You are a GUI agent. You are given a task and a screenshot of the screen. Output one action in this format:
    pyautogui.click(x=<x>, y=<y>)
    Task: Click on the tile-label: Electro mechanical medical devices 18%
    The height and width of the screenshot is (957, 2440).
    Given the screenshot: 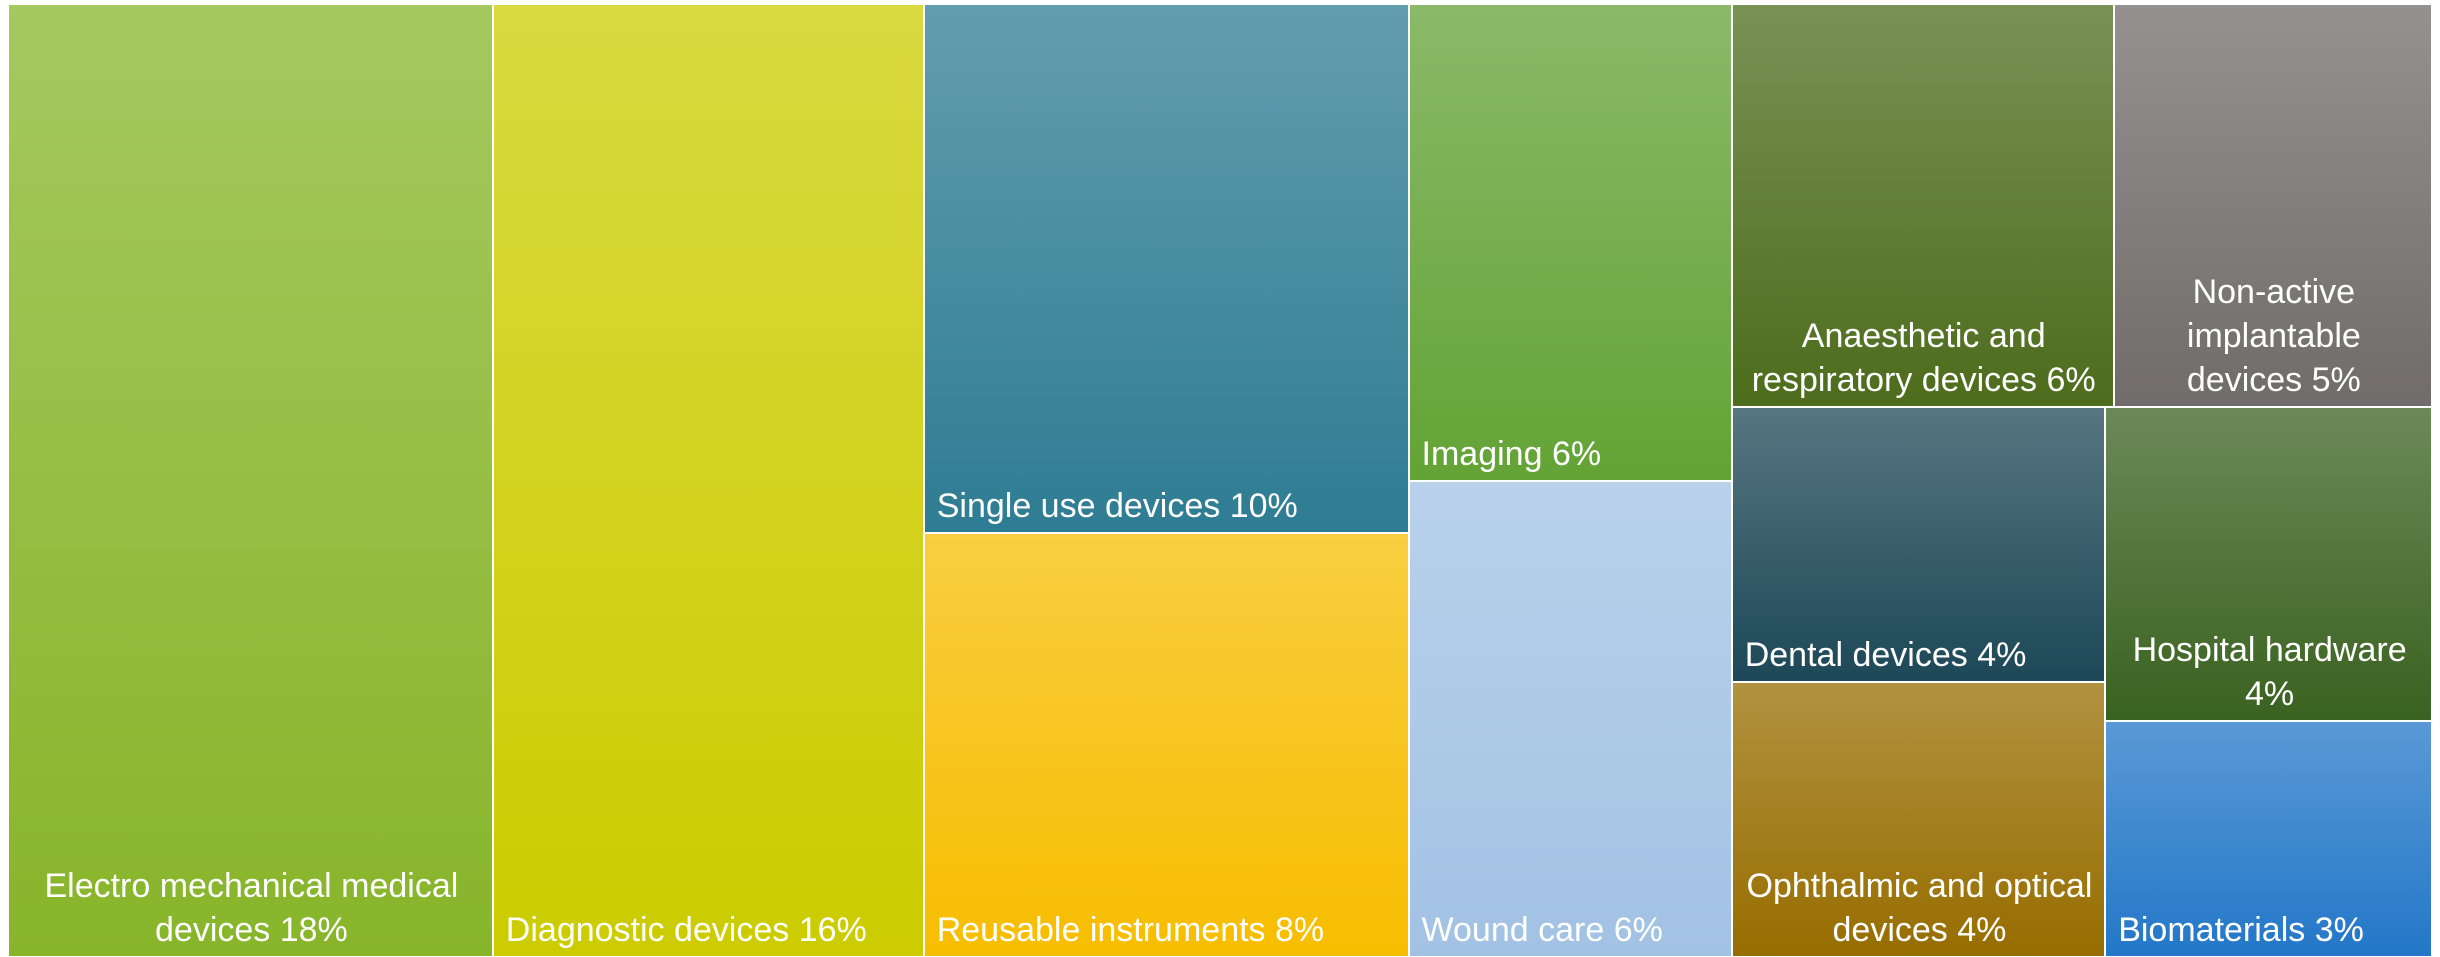 What is the action you would take?
    pyautogui.click(x=250, y=910)
    